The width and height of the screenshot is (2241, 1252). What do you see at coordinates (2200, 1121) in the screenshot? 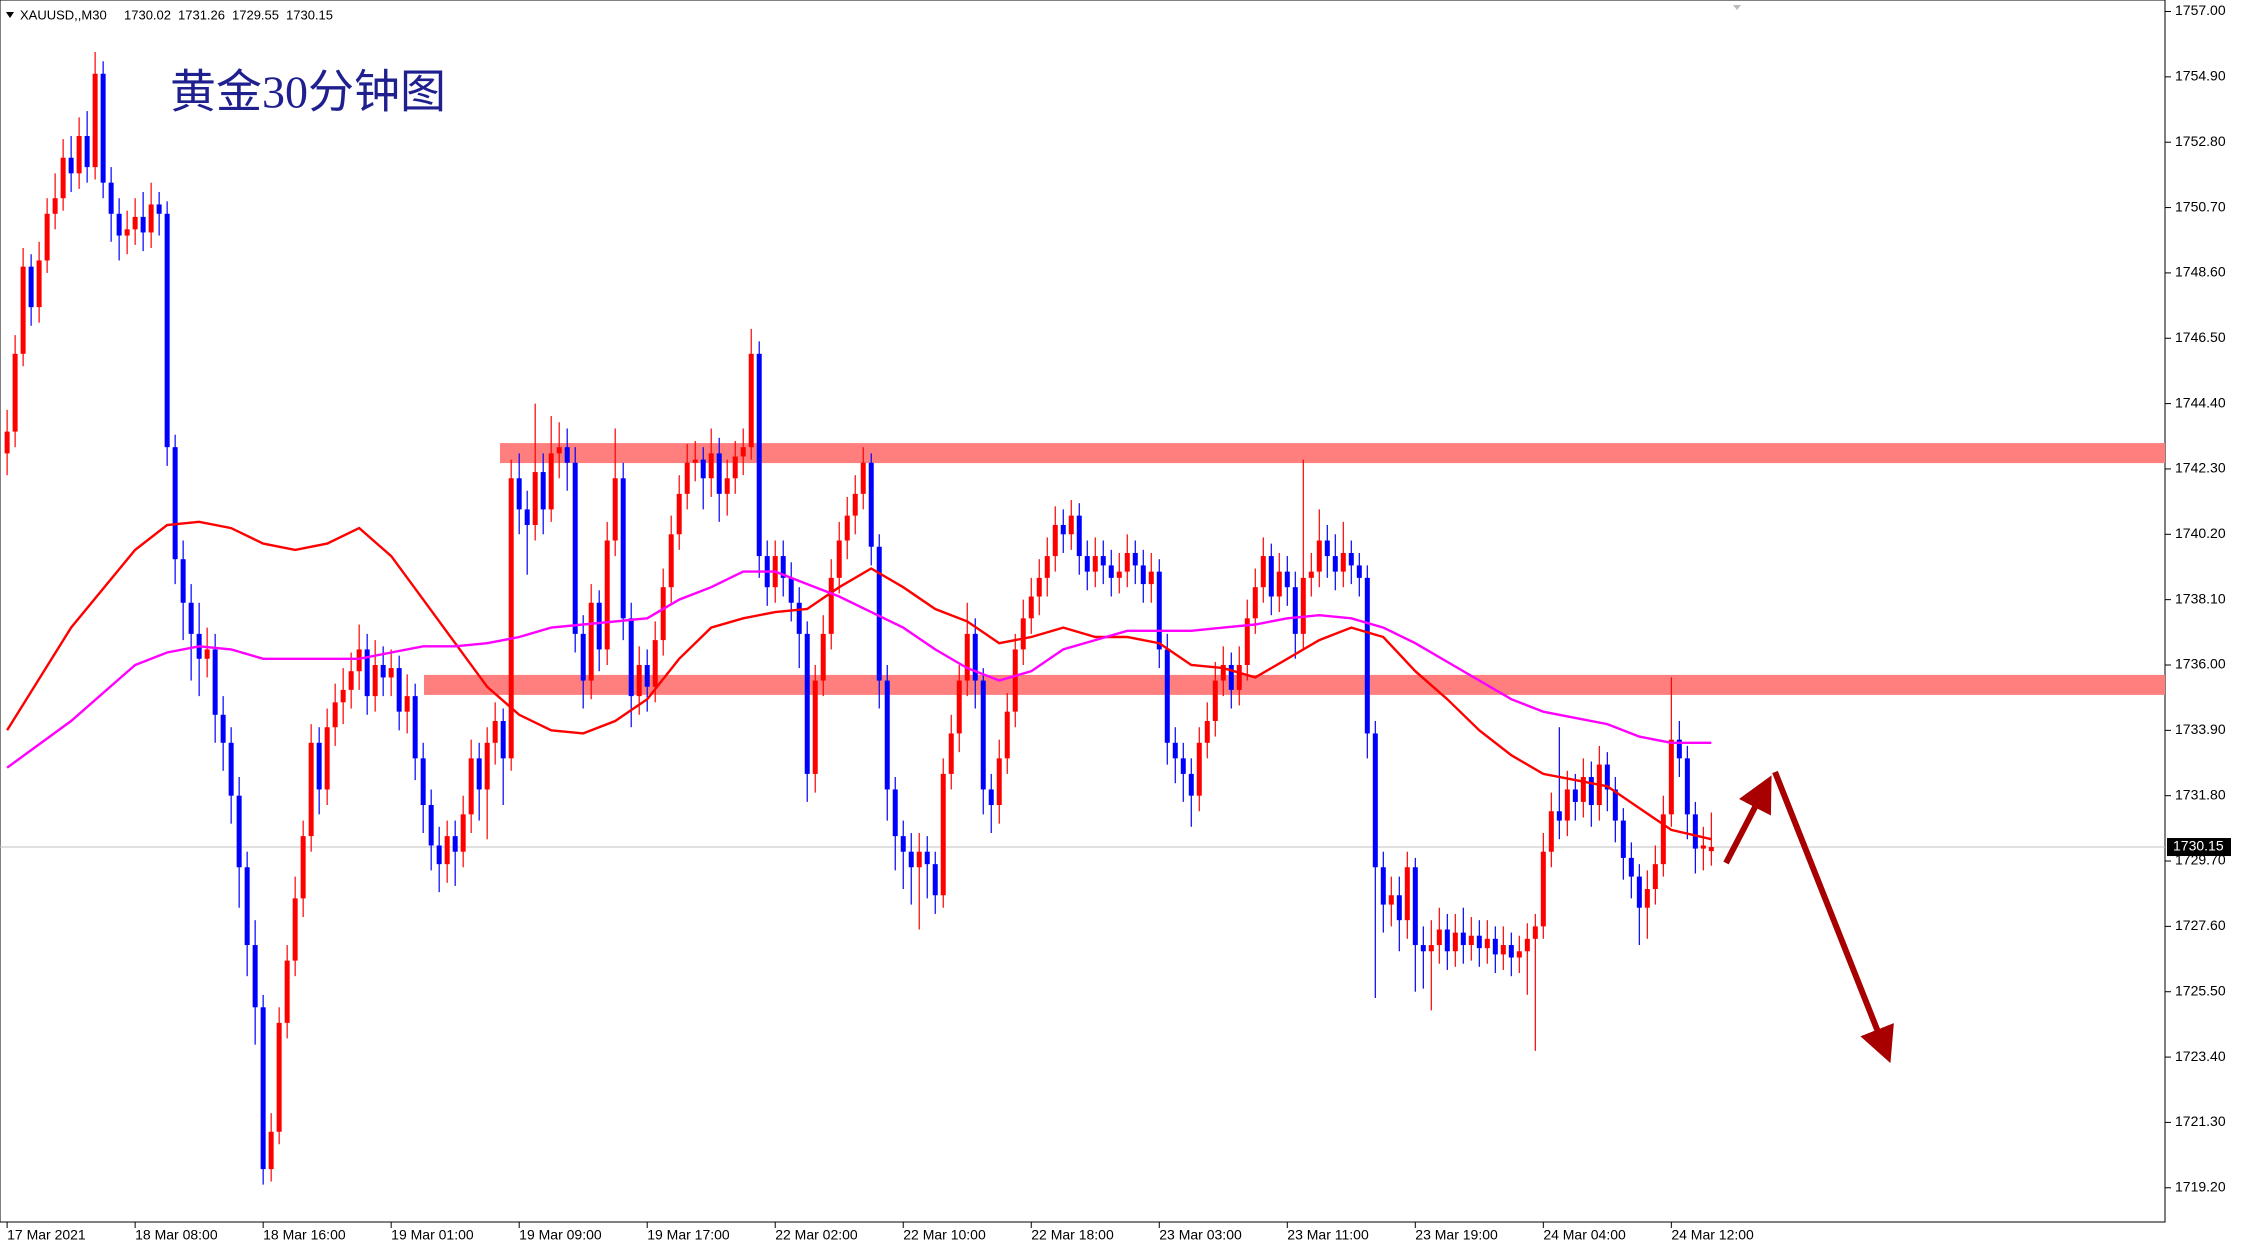
I see `y-tick-label: 1721.30` at bounding box center [2200, 1121].